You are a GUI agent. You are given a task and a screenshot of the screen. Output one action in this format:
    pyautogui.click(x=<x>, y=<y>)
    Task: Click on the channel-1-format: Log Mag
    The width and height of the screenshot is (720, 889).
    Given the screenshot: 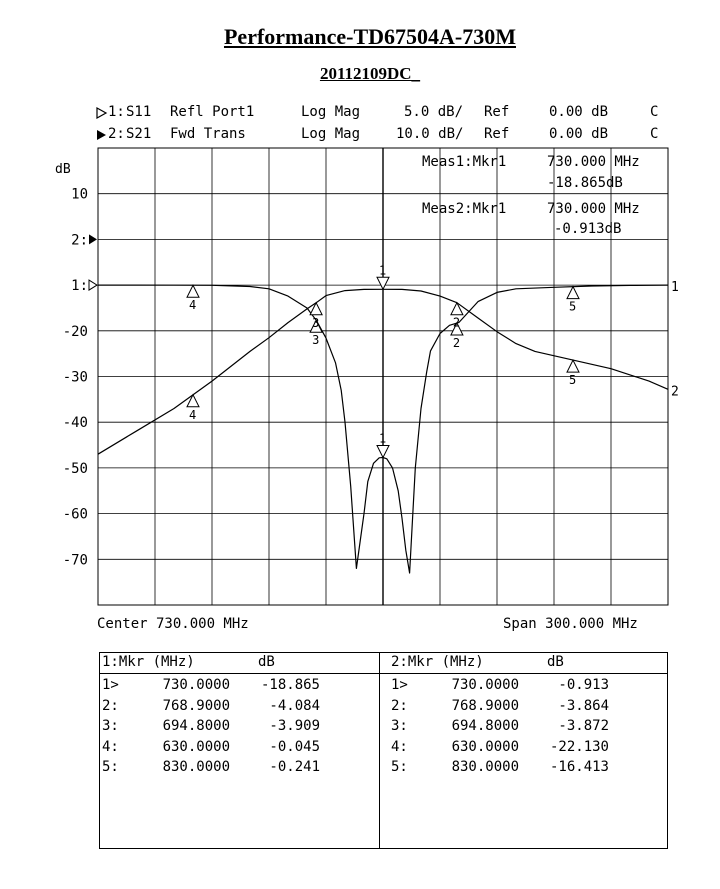 What is the action you would take?
    pyautogui.click(x=331, y=112)
    